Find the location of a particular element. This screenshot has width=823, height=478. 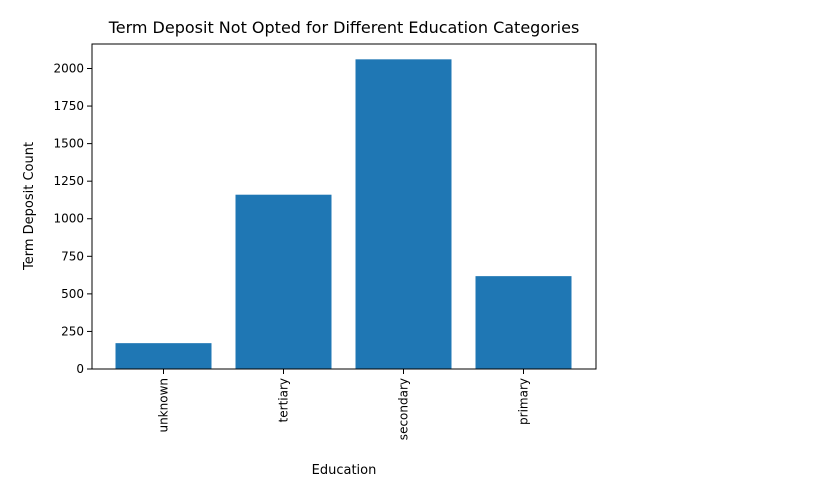

bar-secondary is located at coordinates (403, 214).